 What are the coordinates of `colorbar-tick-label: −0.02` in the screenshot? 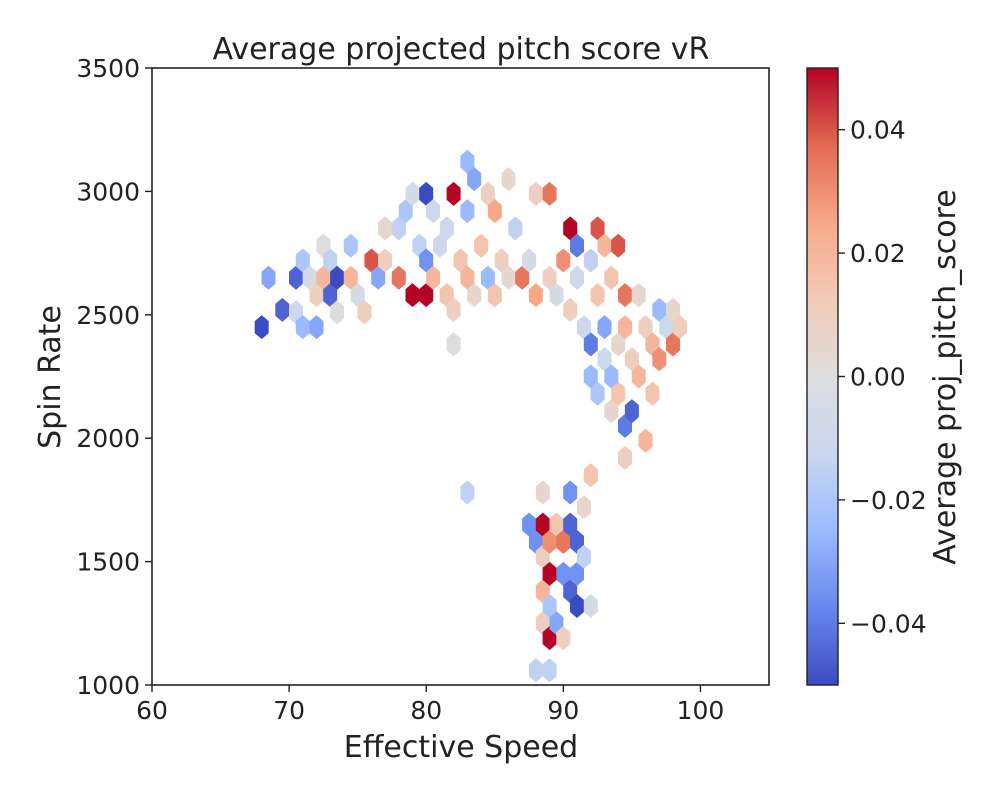 It's located at (888, 500).